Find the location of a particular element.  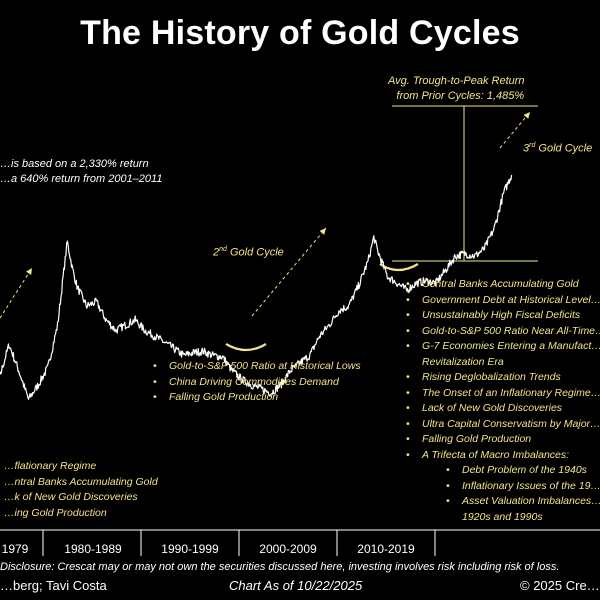

list-item: Gold-to-S&P 500 Ratio at Historical Lows is located at coordinates (257, 367).